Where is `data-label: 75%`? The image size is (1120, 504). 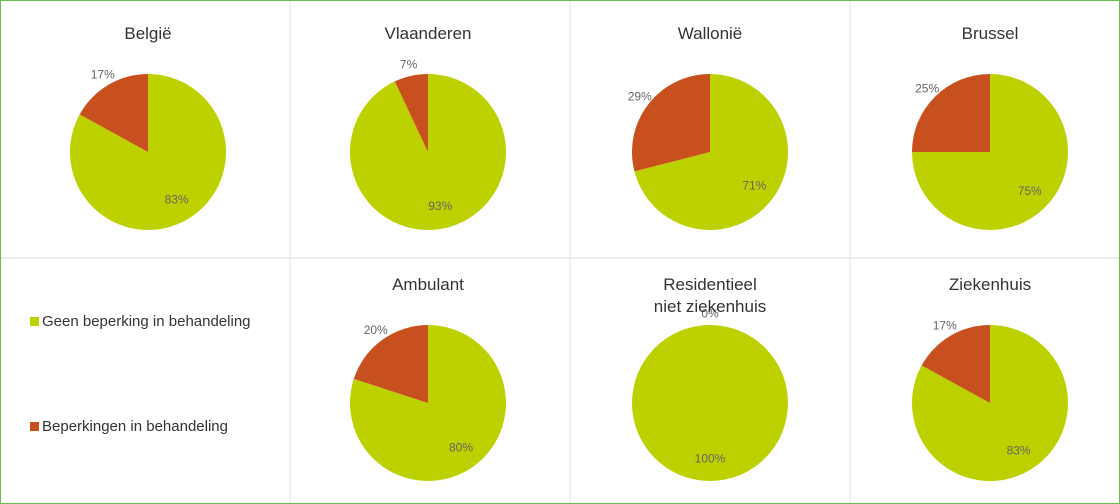 data-label: 75% is located at coordinates (1030, 191).